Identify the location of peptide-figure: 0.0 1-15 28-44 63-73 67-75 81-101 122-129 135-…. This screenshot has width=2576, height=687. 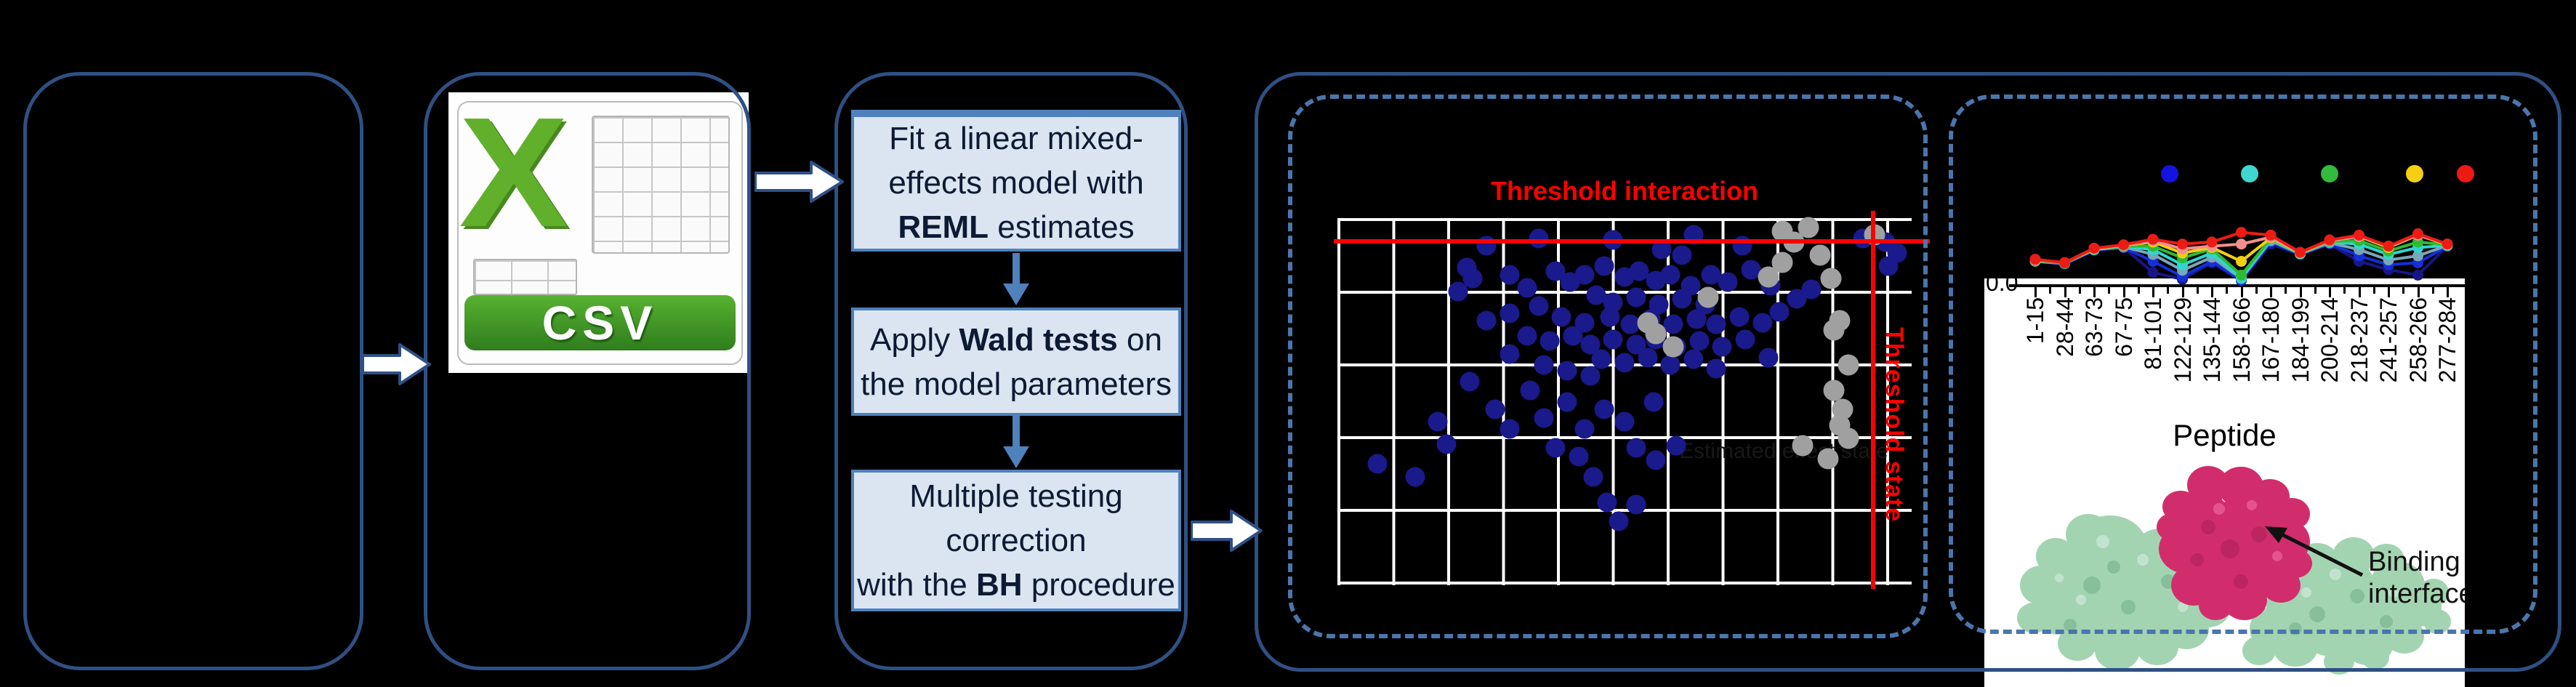
(2224, 482).